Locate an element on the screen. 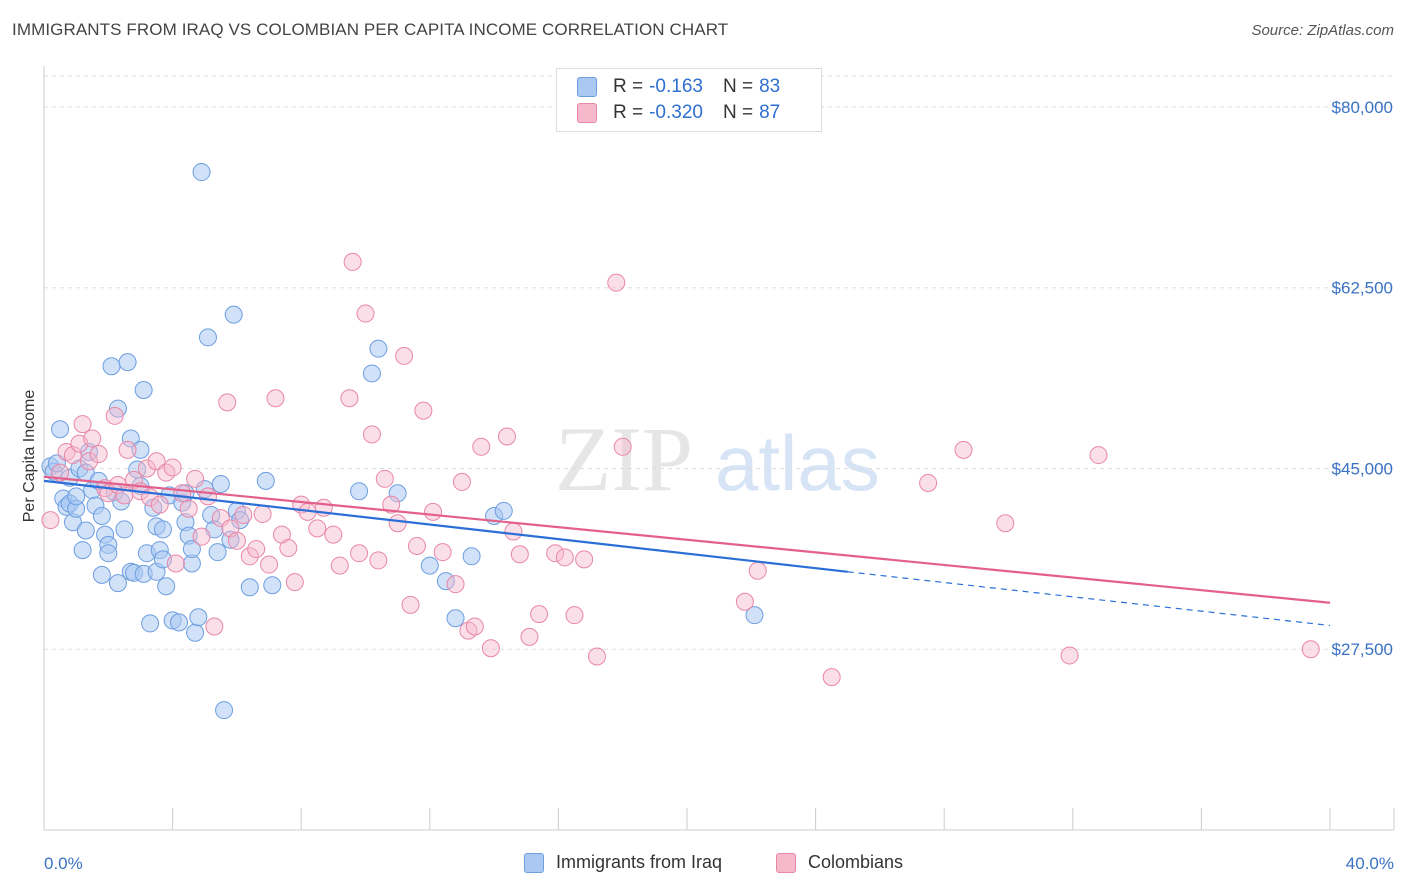 Image resolution: width=1406 pixels, height=892 pixels. trend-line-colombia is located at coordinates (687, 539).